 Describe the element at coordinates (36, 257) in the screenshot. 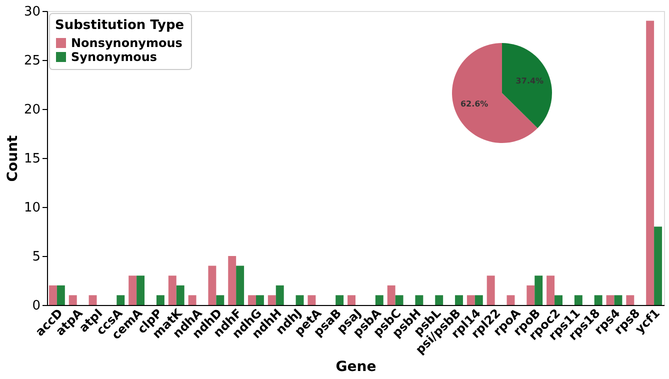

I see `y-tick-label: 5` at that location.